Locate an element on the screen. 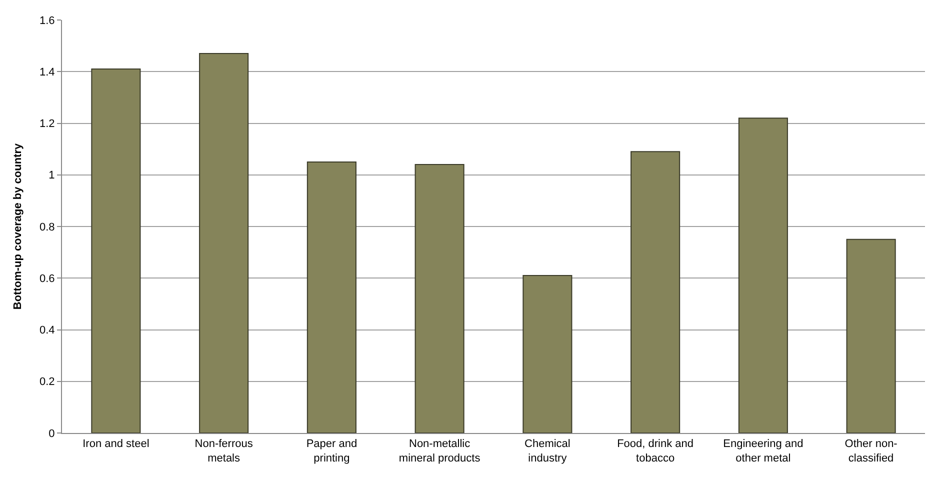 Image resolution: width=935 pixels, height=481 pixels. x-tick-label: Paper and printing is located at coordinates (332, 451).